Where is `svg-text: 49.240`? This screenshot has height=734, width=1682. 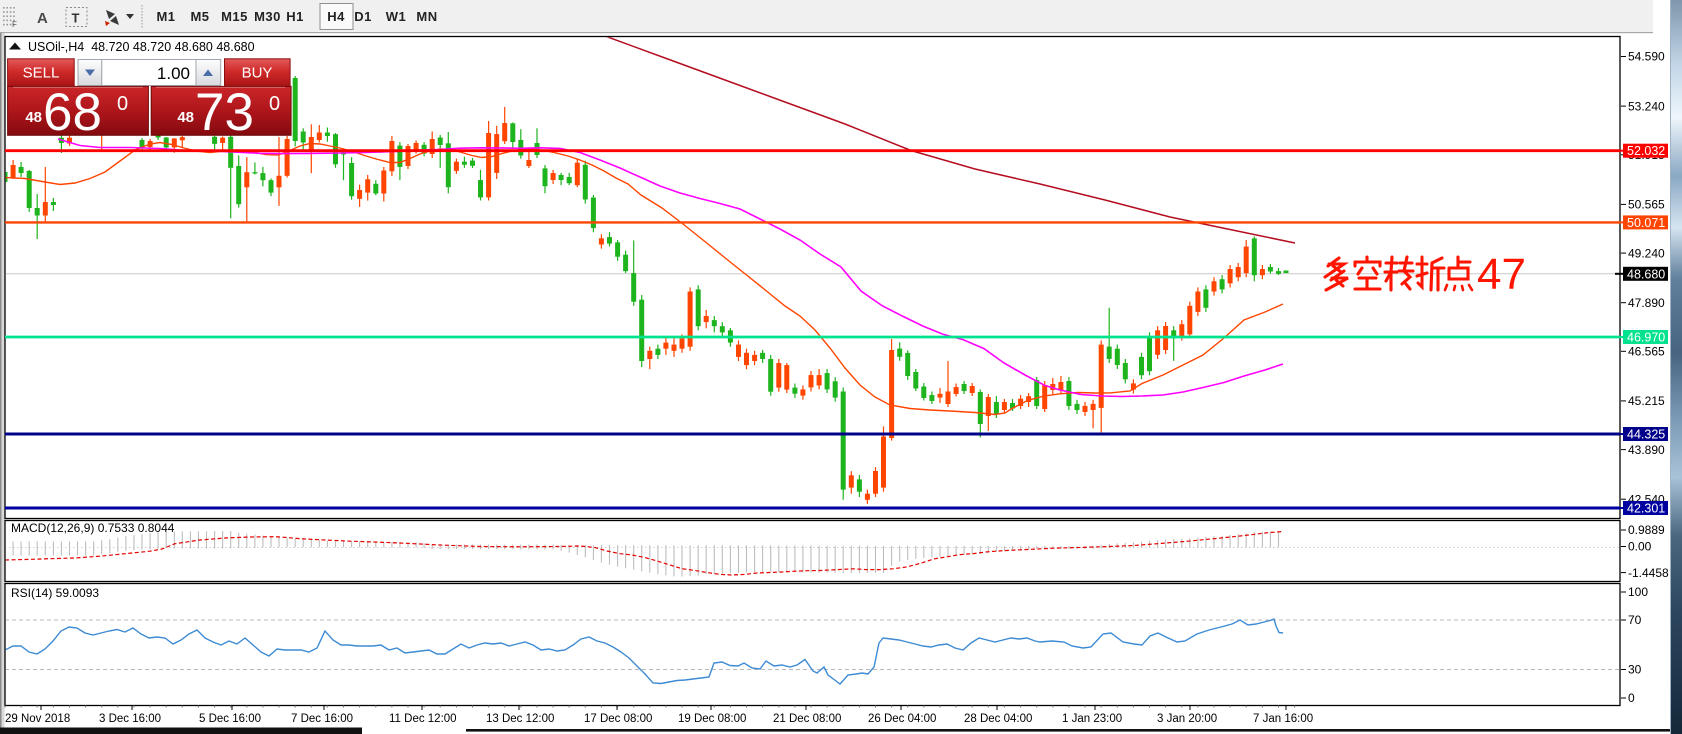 svg-text: 49.240 is located at coordinates (1646, 253).